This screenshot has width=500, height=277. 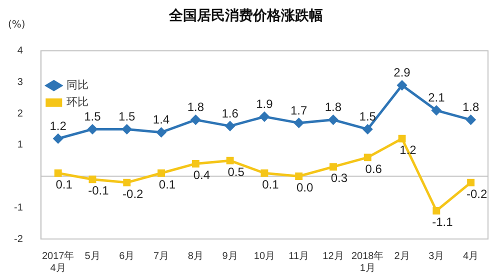 I want to click on data-label: 0.3, so click(x=339, y=178).